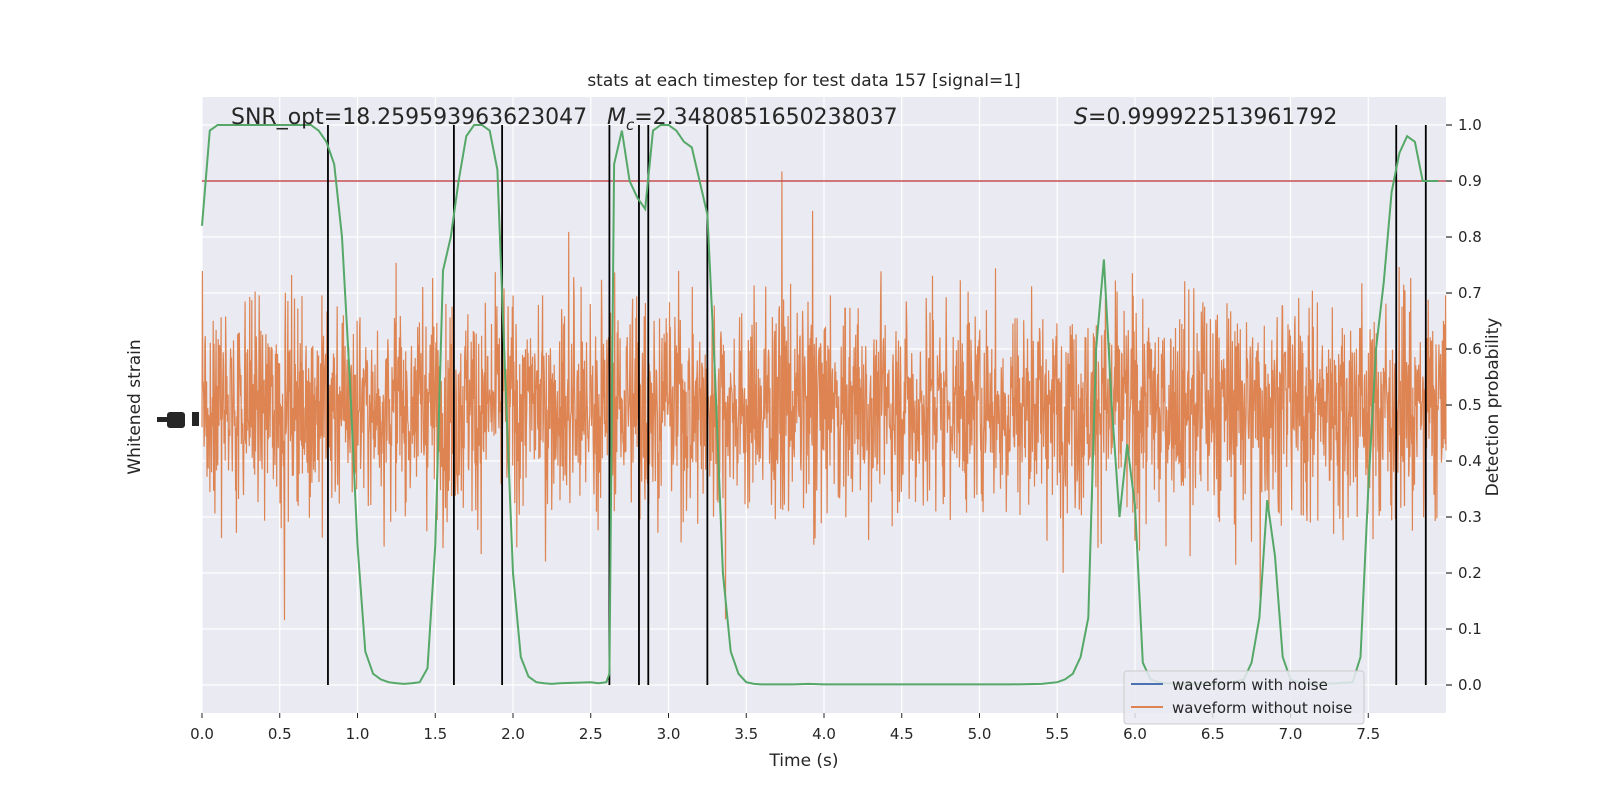  I want to click on x-tick-label: 1.5, so click(435, 734).